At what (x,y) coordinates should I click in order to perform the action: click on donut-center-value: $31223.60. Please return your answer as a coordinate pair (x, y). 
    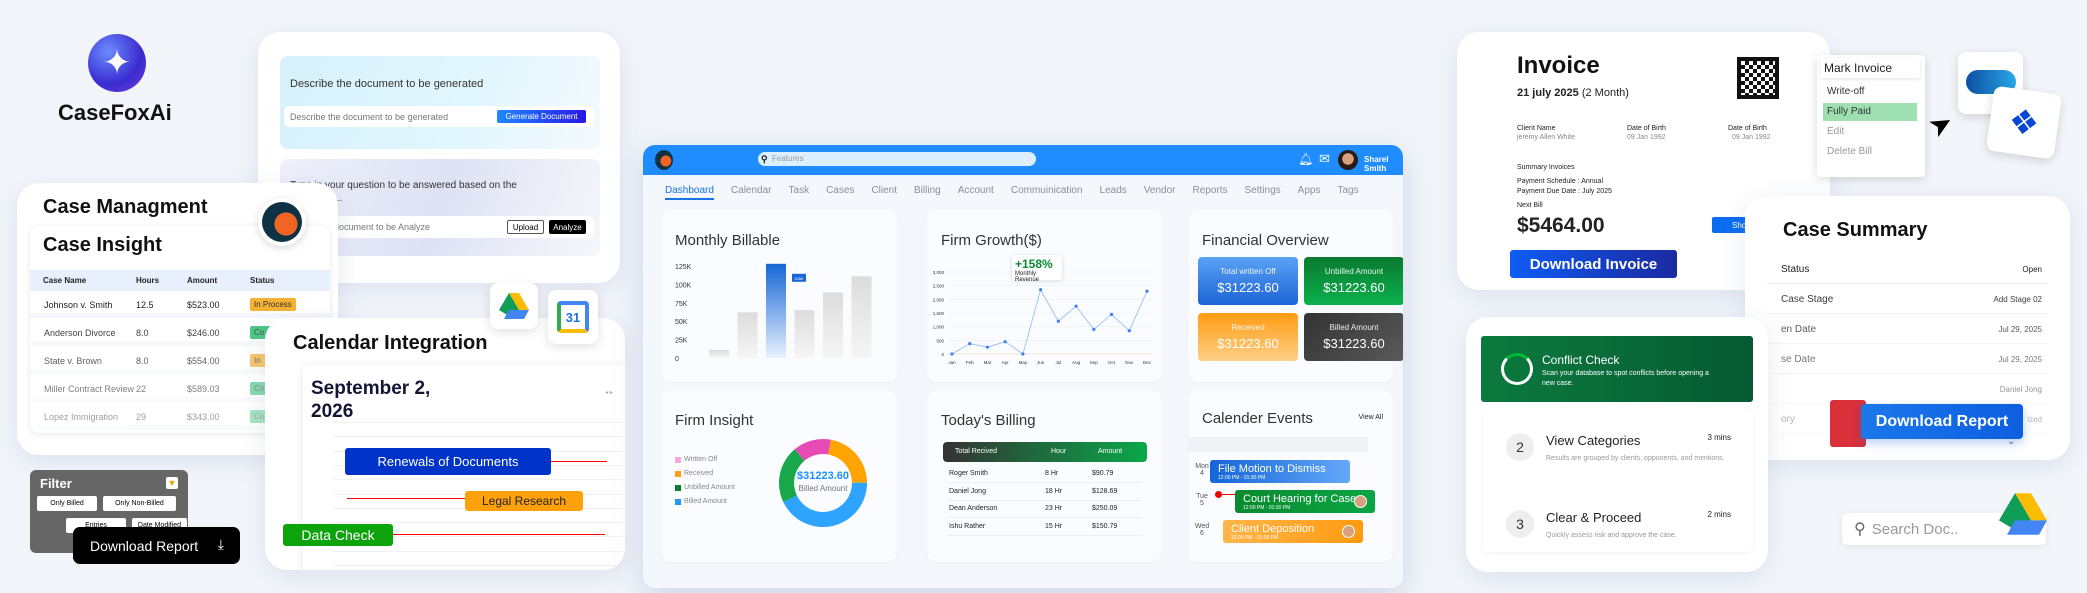
    Looking at the image, I should click on (823, 476).